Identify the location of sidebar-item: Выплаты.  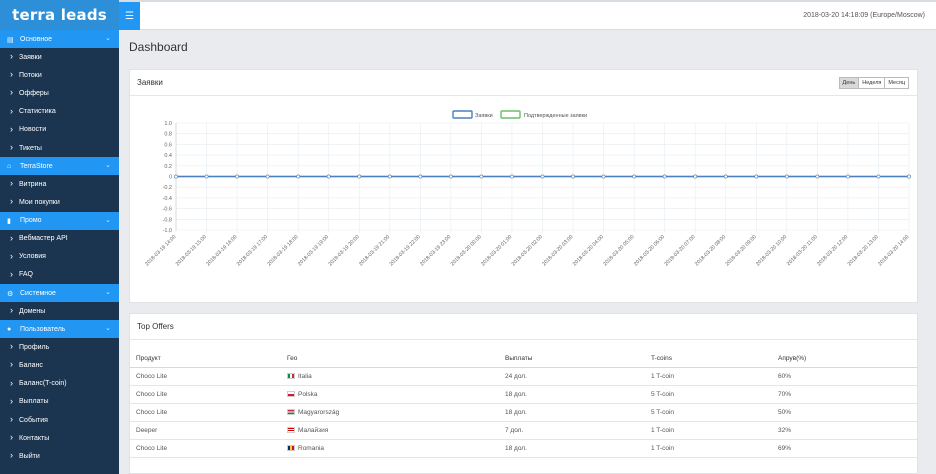
(59, 402).